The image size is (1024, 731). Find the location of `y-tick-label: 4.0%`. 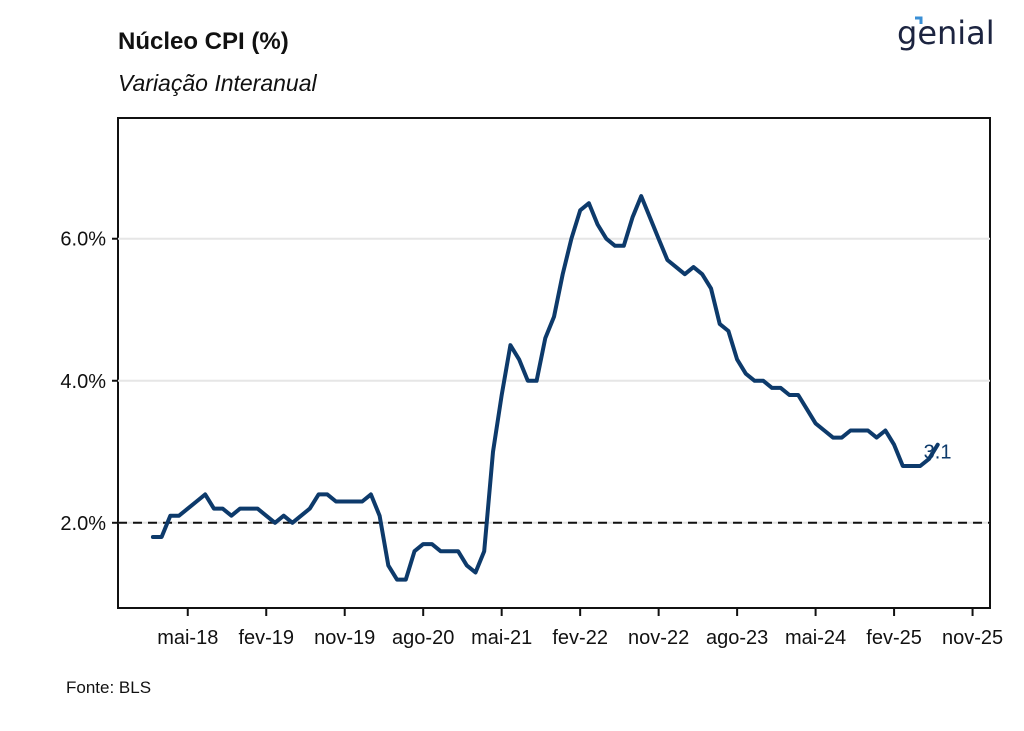

y-tick-label: 4.0% is located at coordinates (83, 382).